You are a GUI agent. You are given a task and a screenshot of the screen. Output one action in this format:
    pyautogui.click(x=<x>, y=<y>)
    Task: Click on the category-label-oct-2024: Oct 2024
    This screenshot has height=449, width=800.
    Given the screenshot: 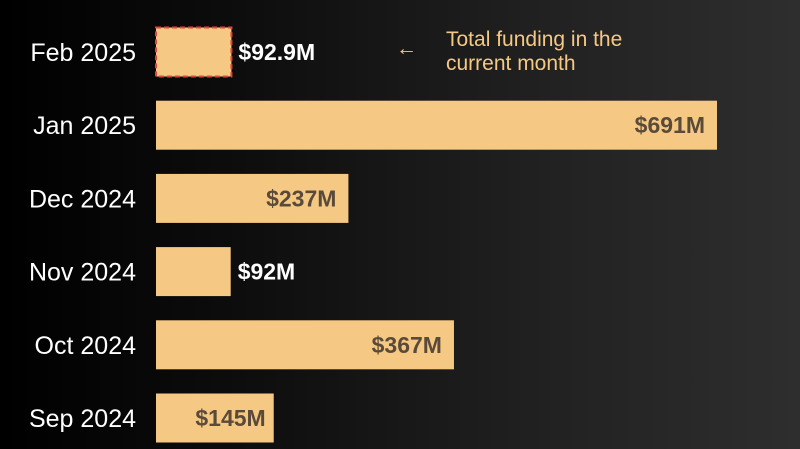 What is the action you would take?
    pyautogui.click(x=86, y=346)
    